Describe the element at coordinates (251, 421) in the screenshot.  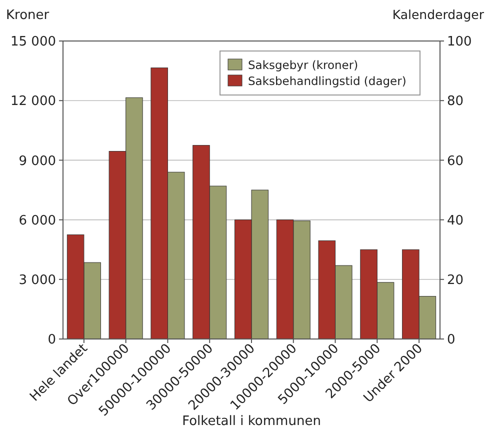
I see `x-axis-title: Folketall i kommunen` at that location.